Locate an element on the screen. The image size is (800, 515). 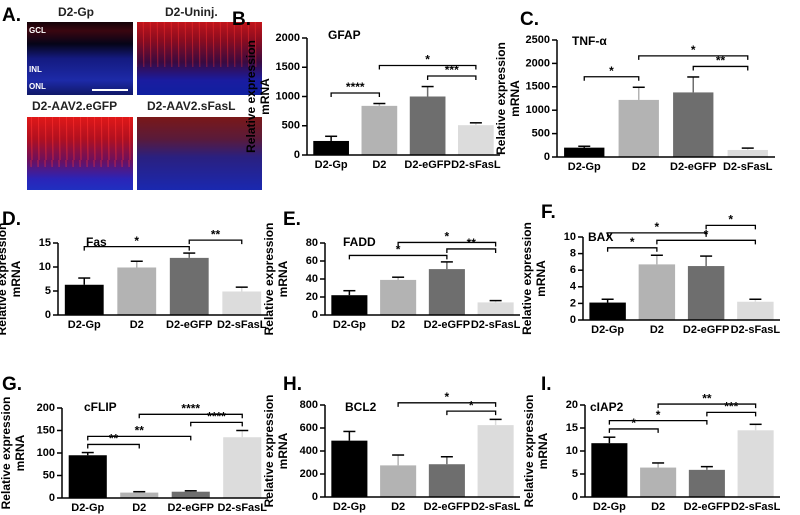
y-tick-label: 1000 is located at coordinates (288, 96).